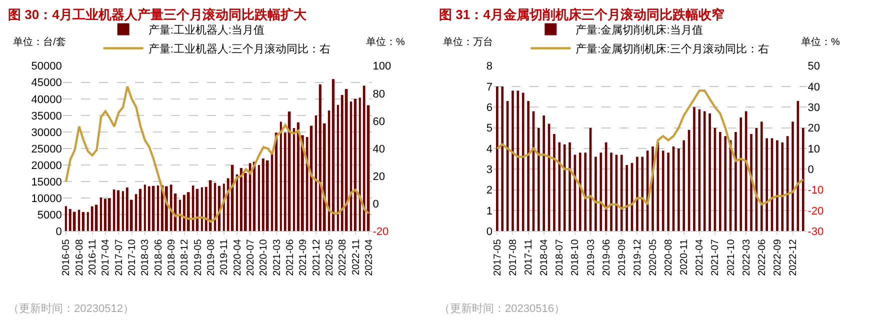  I want to click on x-tick-label: 2020-07, so click(250, 257).